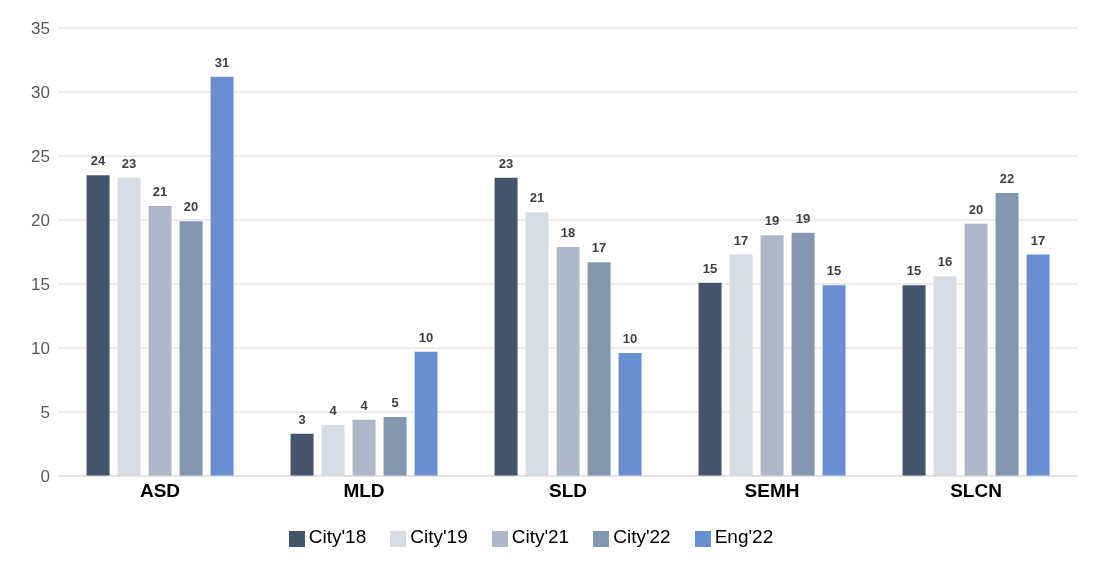  Describe the element at coordinates (302, 419) in the screenshot. I see `data-label: 3` at that location.